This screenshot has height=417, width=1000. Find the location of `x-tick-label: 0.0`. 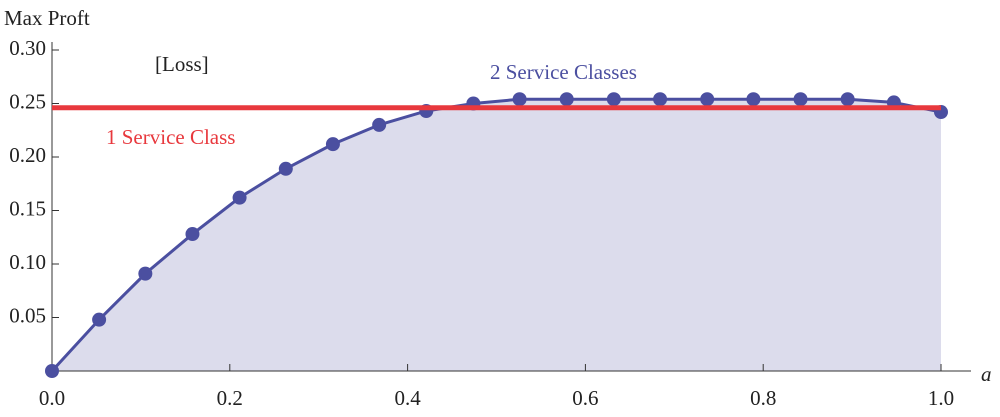

x-tick-label: 0.0 is located at coordinates (52, 398).